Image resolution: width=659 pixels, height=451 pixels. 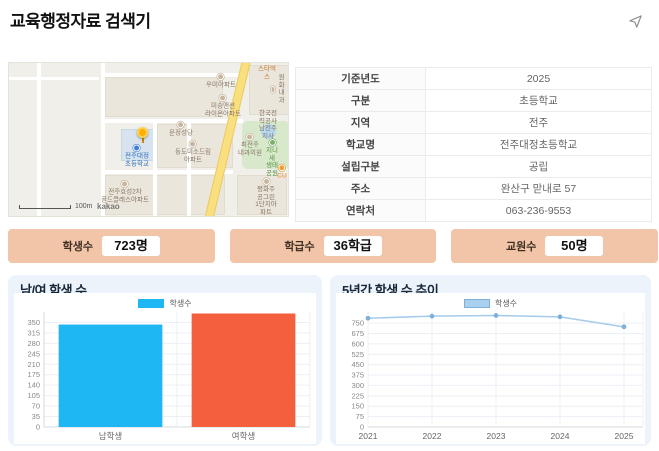 I want to click on svg-text: 2022, so click(x=432, y=436).